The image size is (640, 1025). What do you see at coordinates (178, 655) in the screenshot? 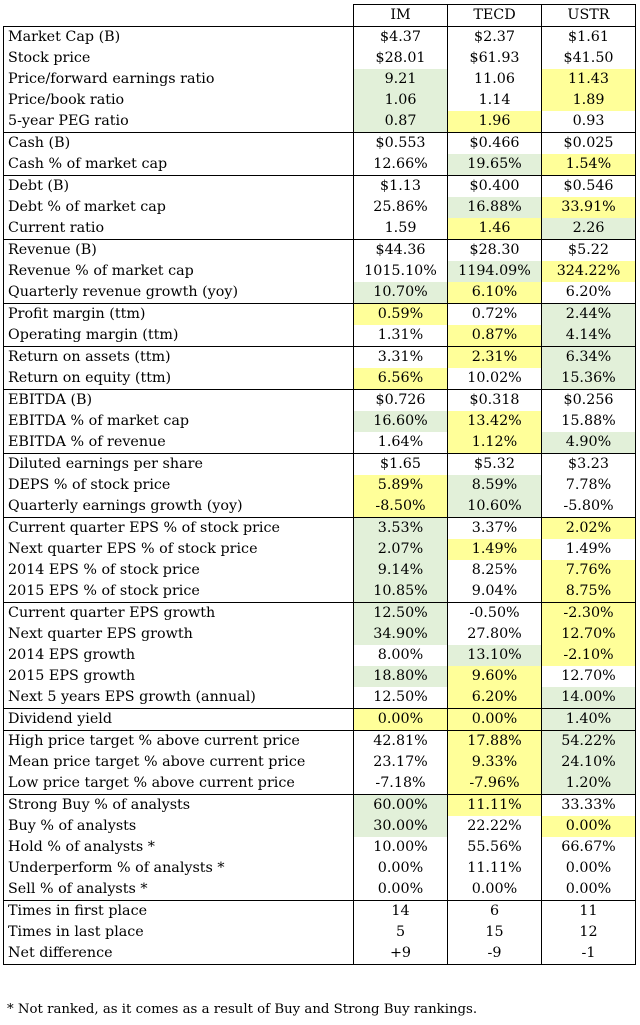
I see `metric-label: 2014 EPS growth` at bounding box center [178, 655].